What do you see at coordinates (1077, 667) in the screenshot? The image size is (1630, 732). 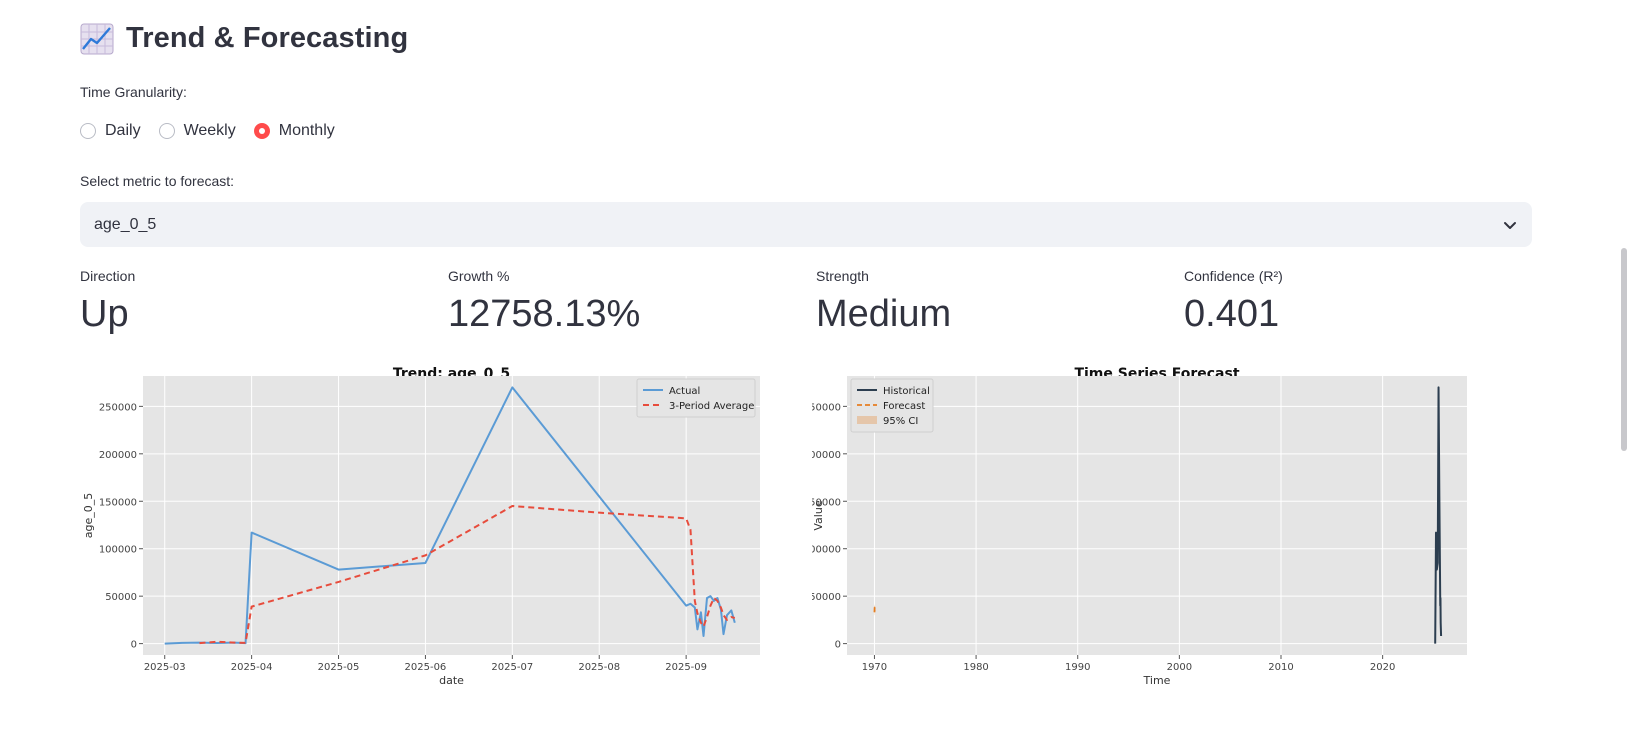 I see `x-tick-label: 1990` at bounding box center [1077, 667].